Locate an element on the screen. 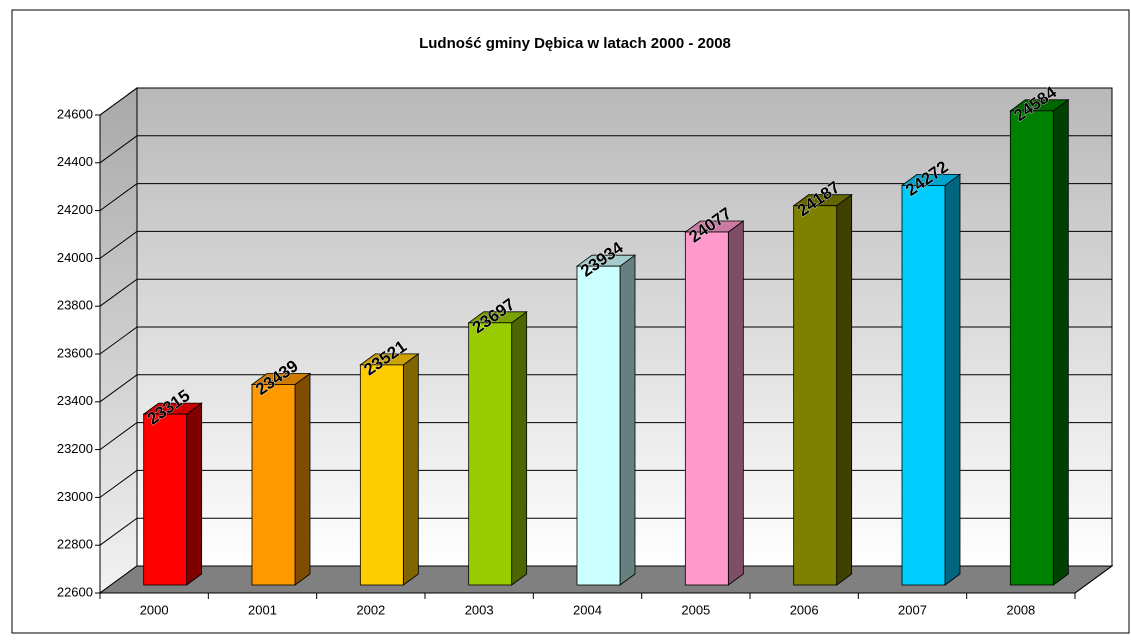 This screenshot has width=1131, height=640. y-tick-label: 23200 is located at coordinates (75, 448).